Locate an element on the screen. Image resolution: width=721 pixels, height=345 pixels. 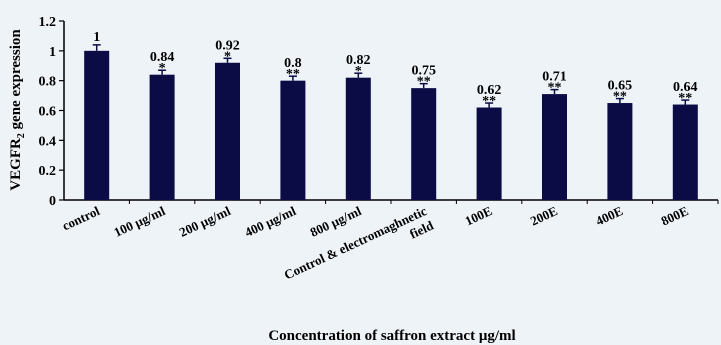
y-tick-label: 1.2 is located at coordinates (48, 22).